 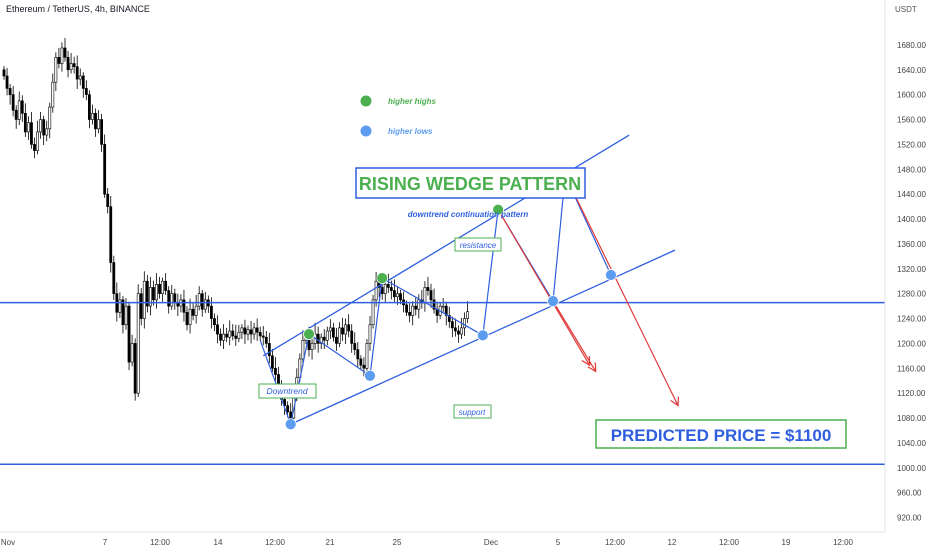 What do you see at coordinates (472, 412) in the screenshot?
I see `support-label: support` at bounding box center [472, 412].